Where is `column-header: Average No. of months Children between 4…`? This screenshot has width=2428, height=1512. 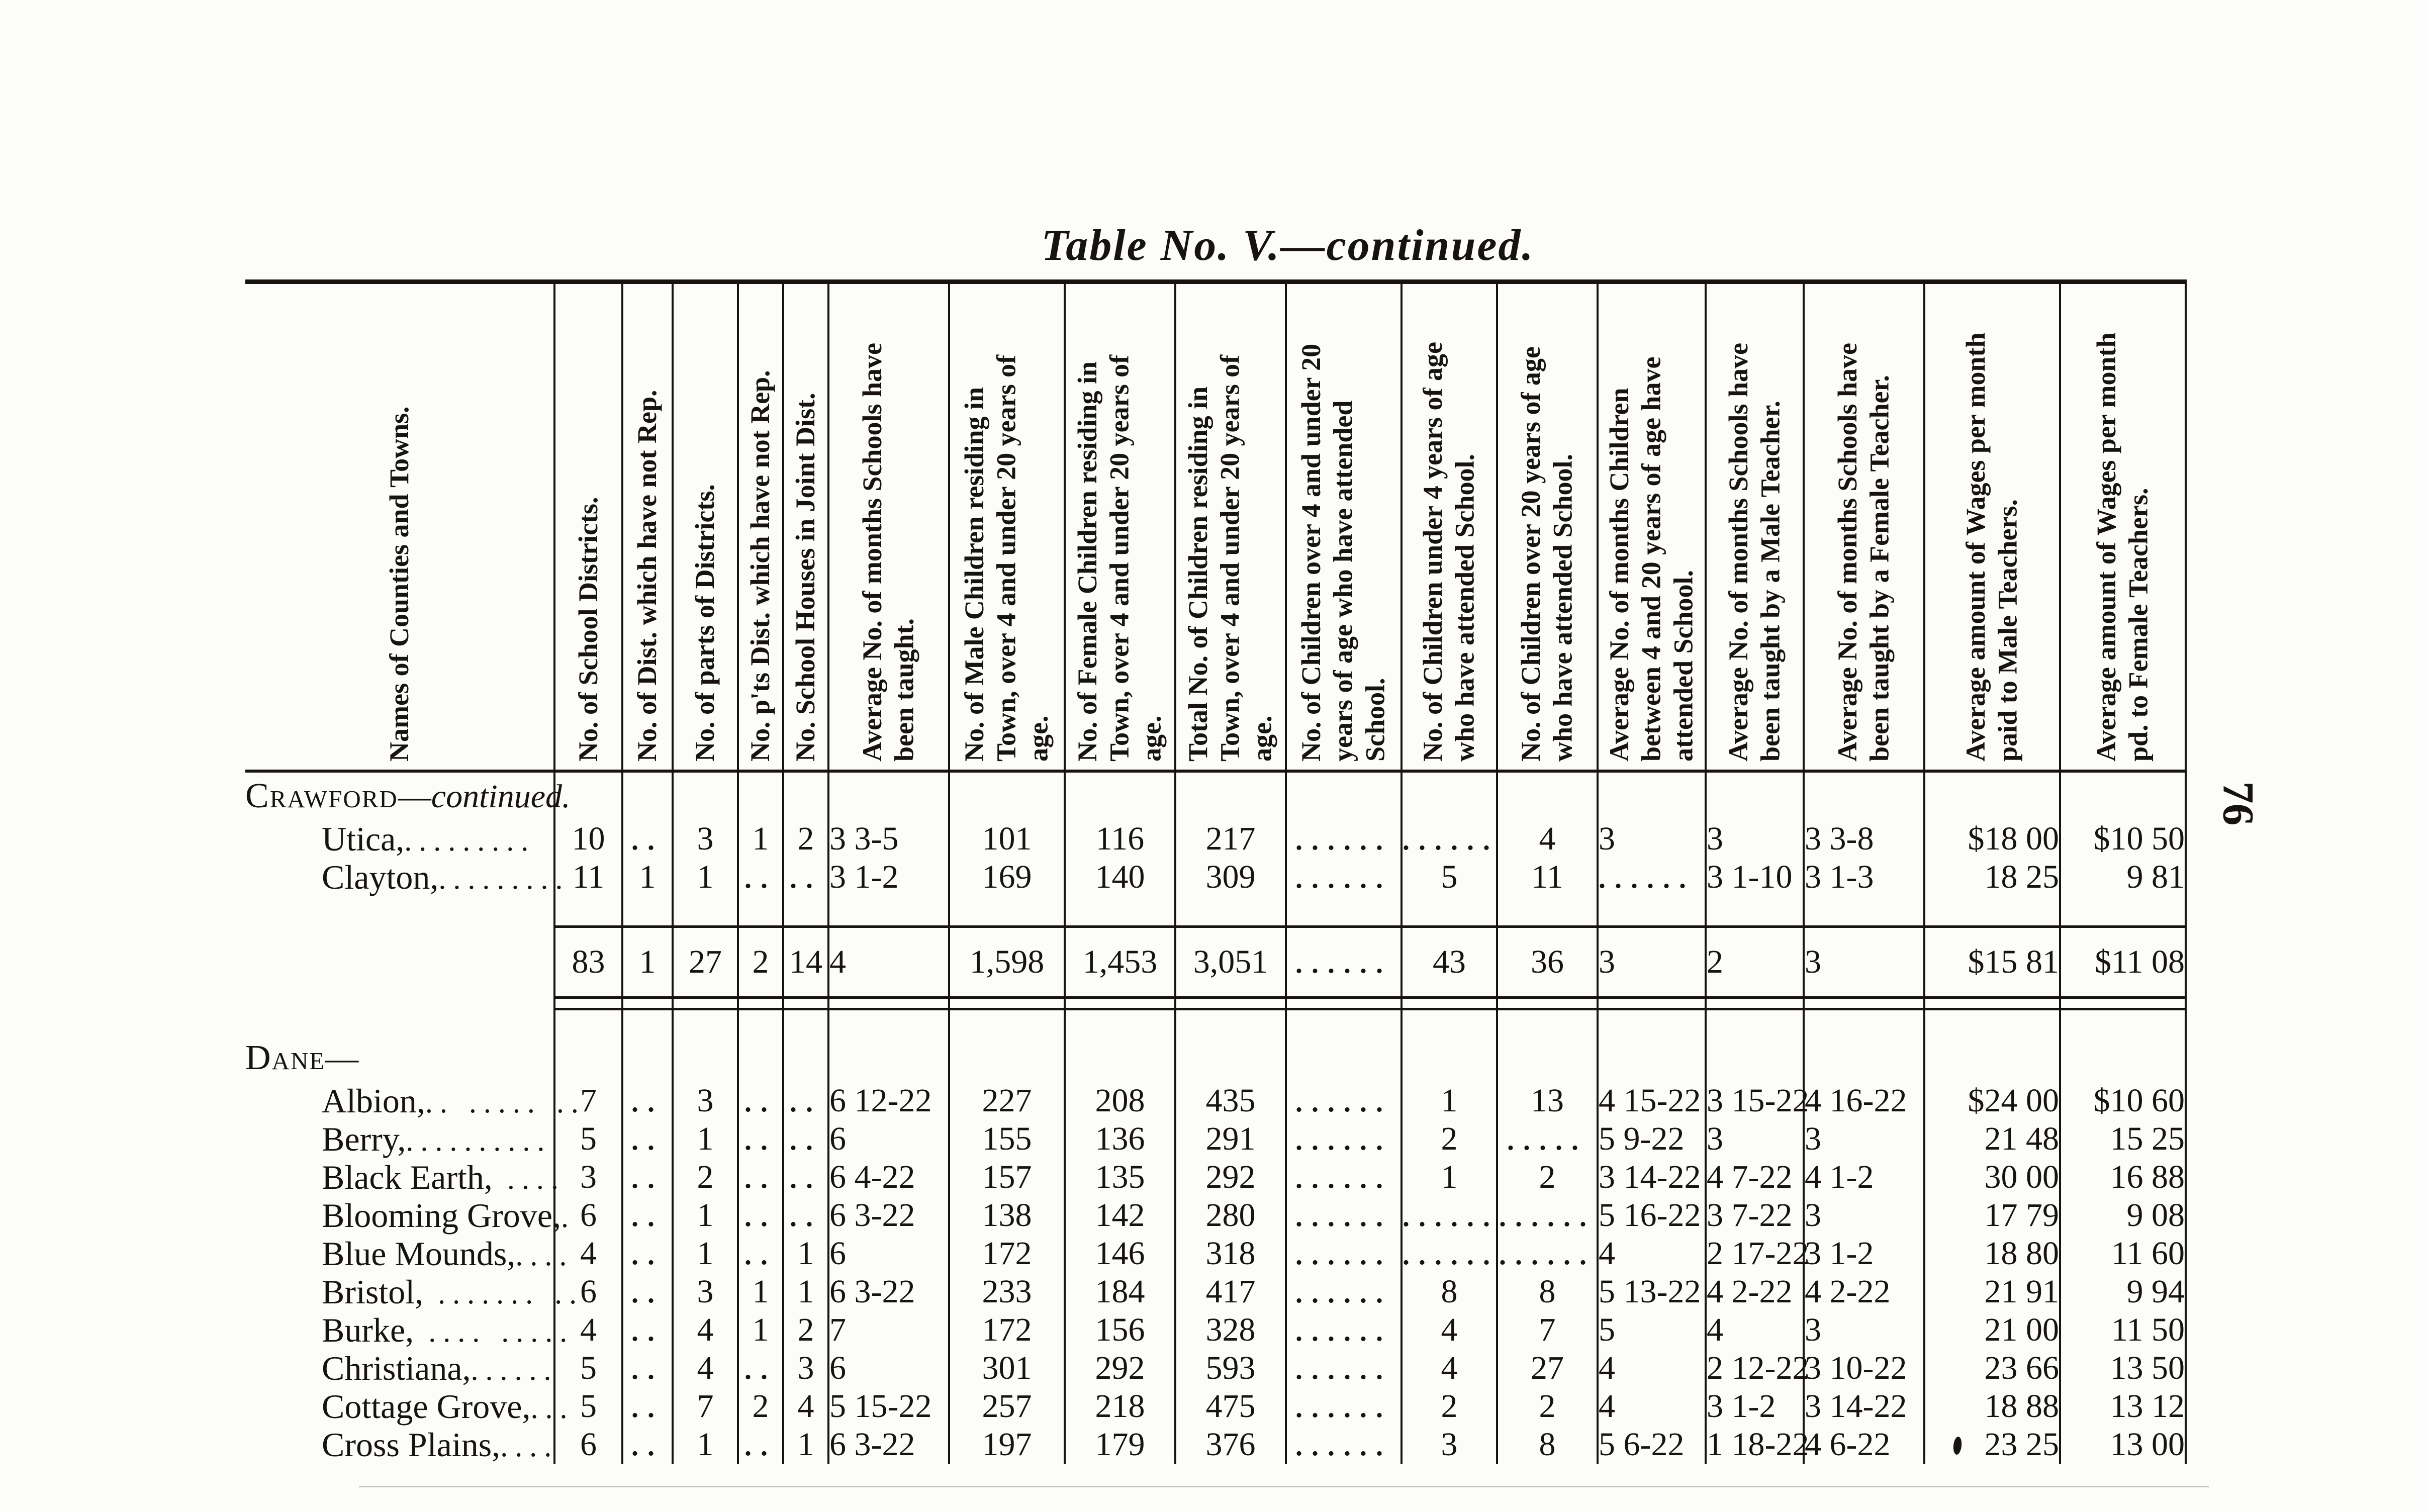 column-header: Average No. of months Children between 4… is located at coordinates (1652, 527).